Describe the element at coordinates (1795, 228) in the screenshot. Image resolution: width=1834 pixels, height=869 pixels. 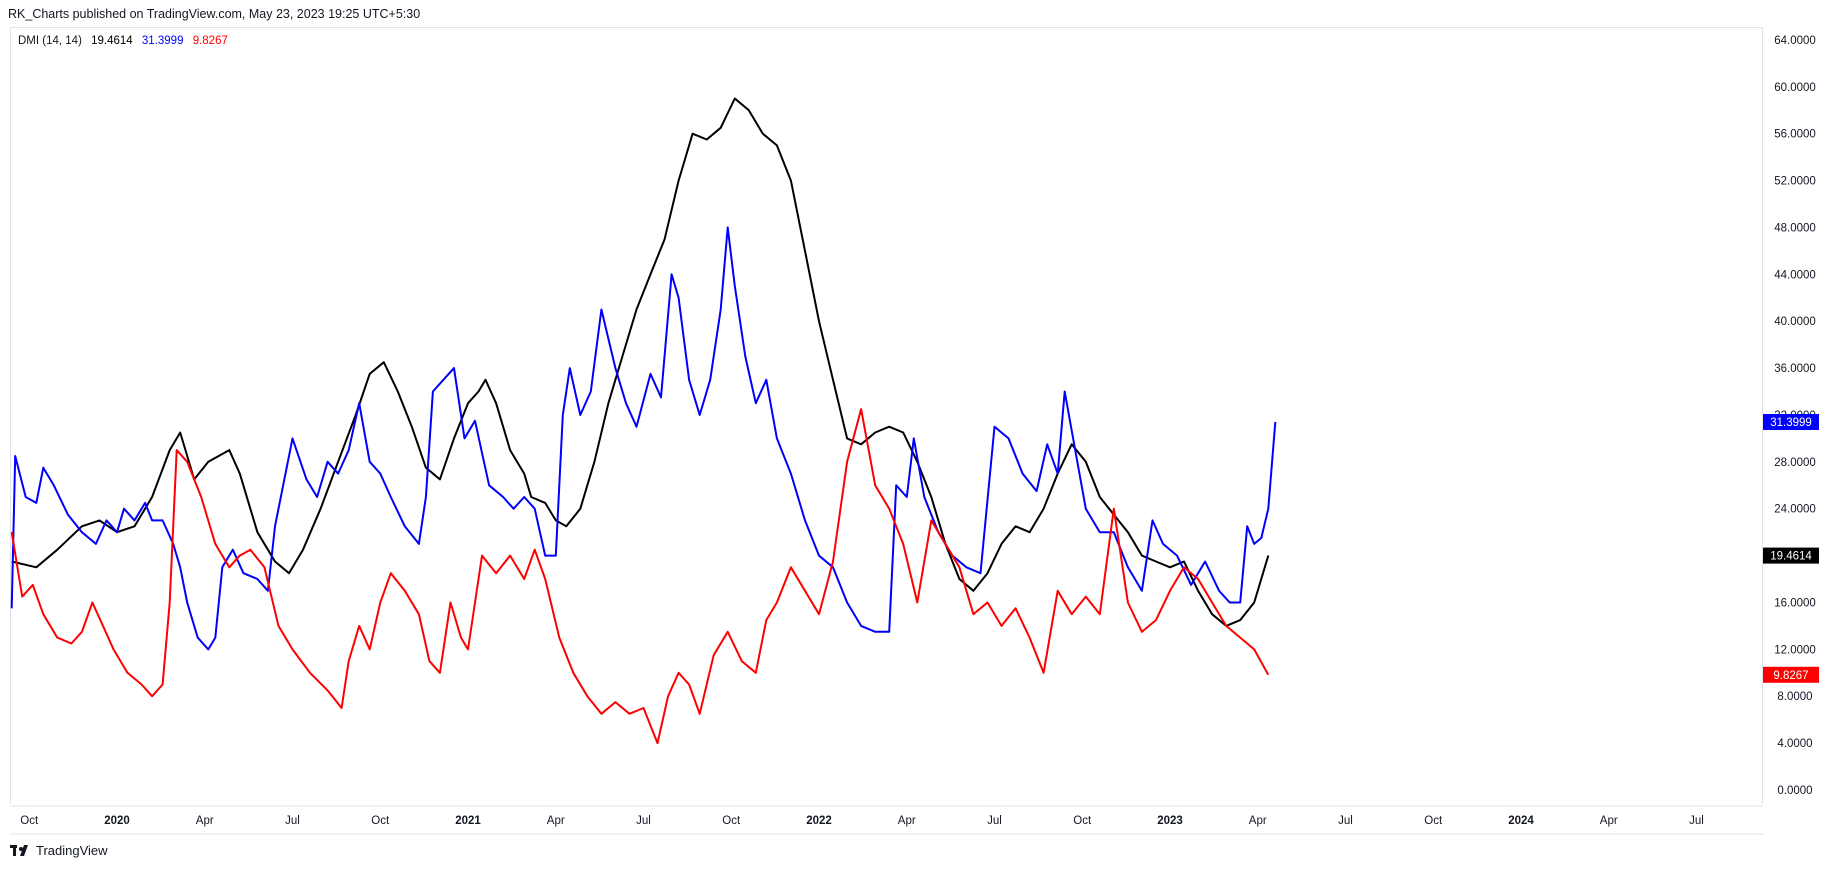
I see `y-tick-label: 48.0000` at that location.